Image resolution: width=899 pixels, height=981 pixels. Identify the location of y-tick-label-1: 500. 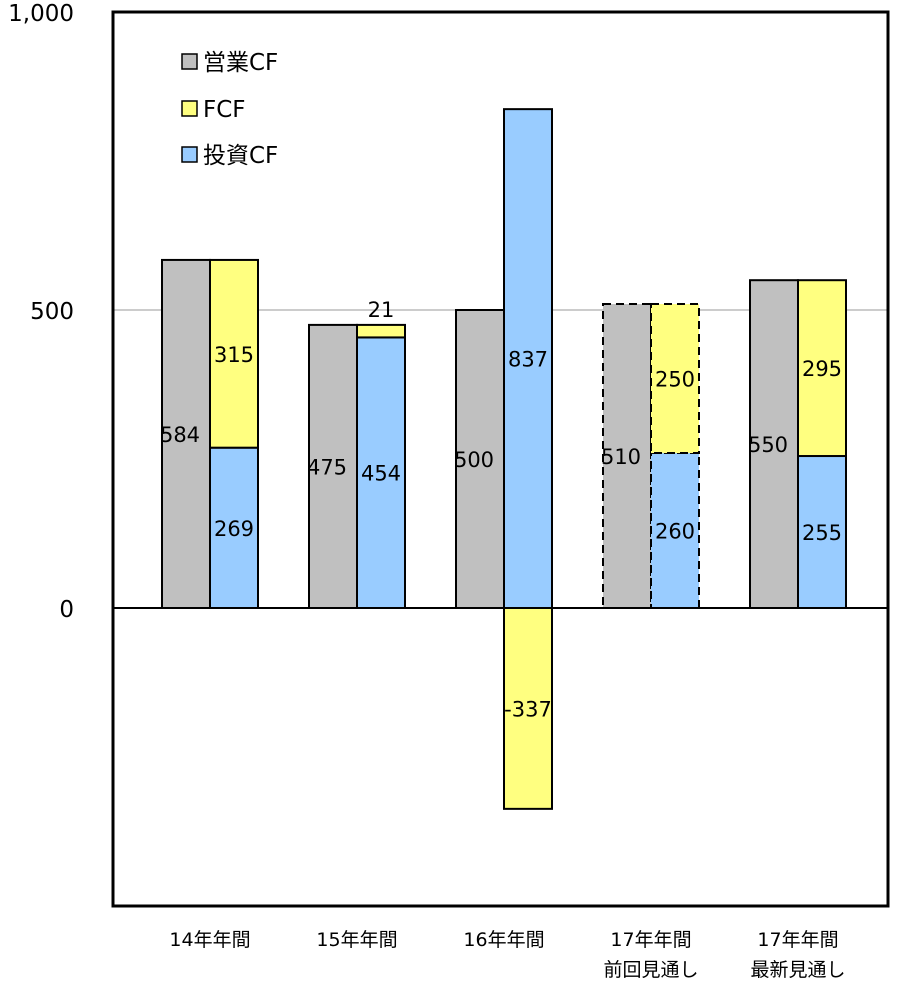
(52, 312).